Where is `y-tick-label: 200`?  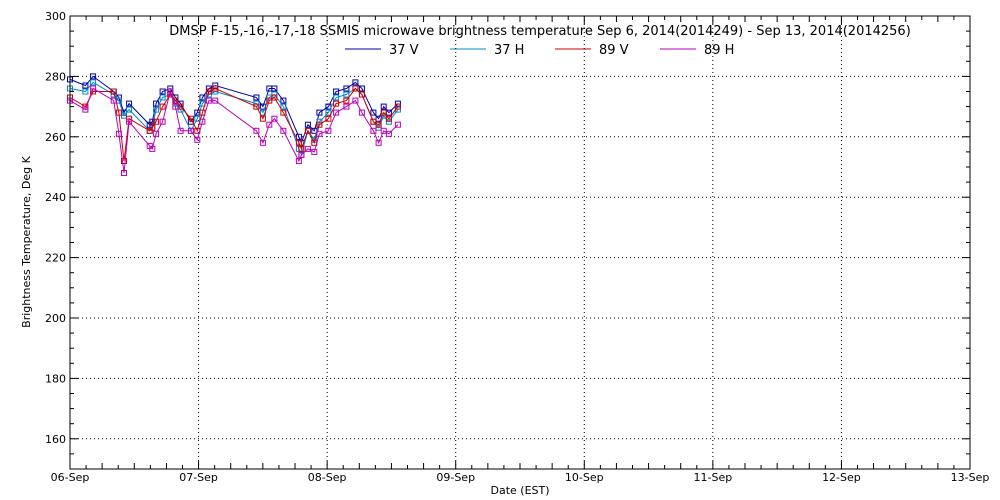
y-tick-label: 200 is located at coordinates (55, 318).